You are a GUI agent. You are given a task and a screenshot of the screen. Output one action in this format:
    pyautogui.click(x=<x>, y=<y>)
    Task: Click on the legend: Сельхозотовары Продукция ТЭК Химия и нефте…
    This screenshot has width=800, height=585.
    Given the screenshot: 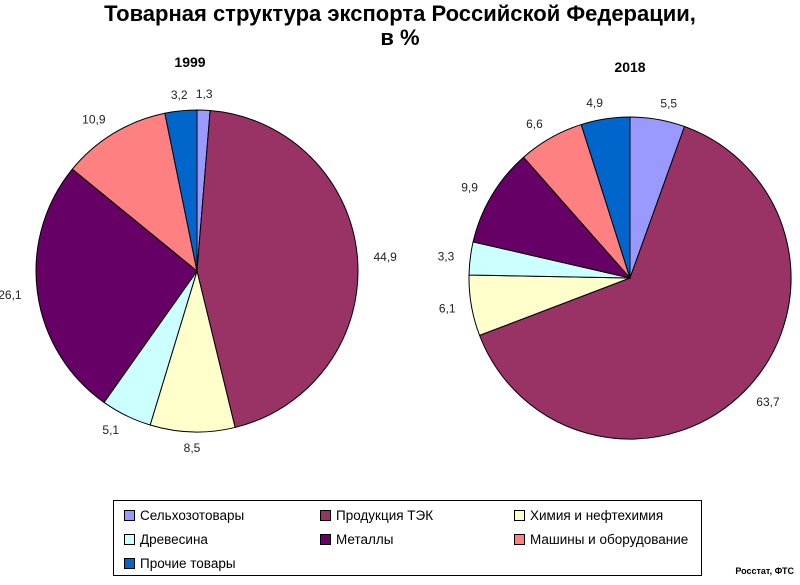 What is the action you would take?
    pyautogui.click(x=407, y=538)
    